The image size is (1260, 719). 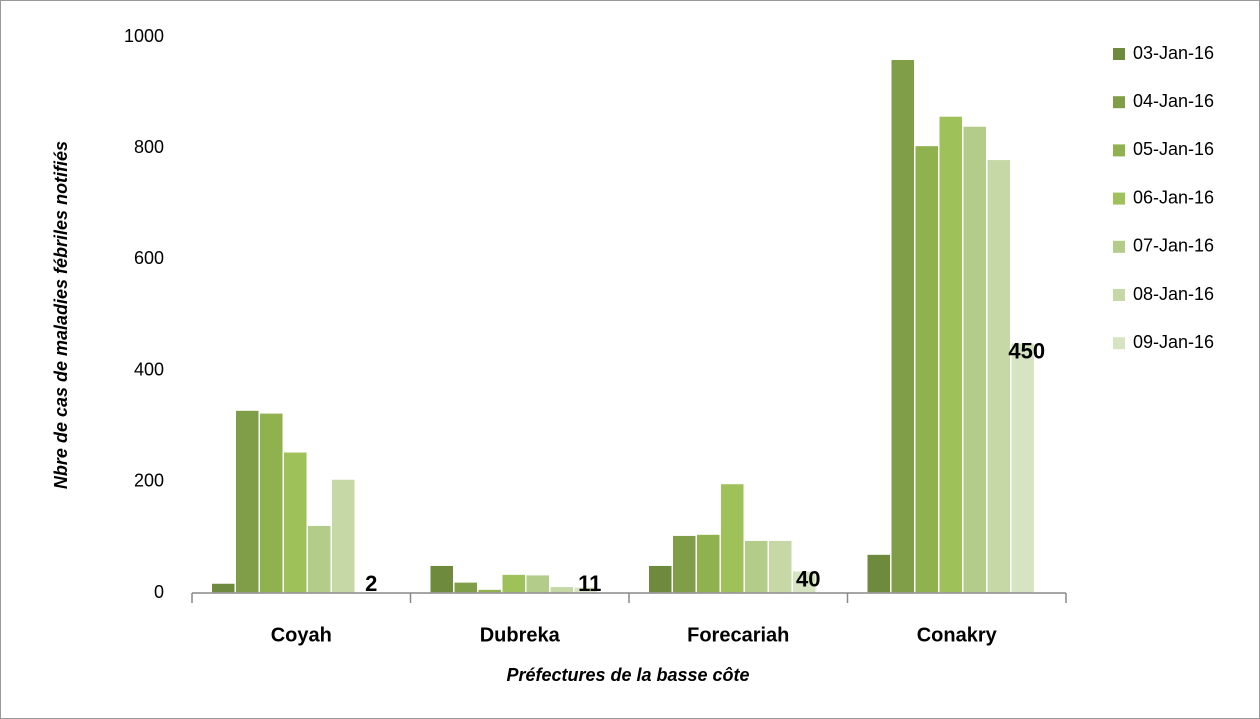 I want to click on x-tick-label: Dubreka, so click(x=520, y=635).